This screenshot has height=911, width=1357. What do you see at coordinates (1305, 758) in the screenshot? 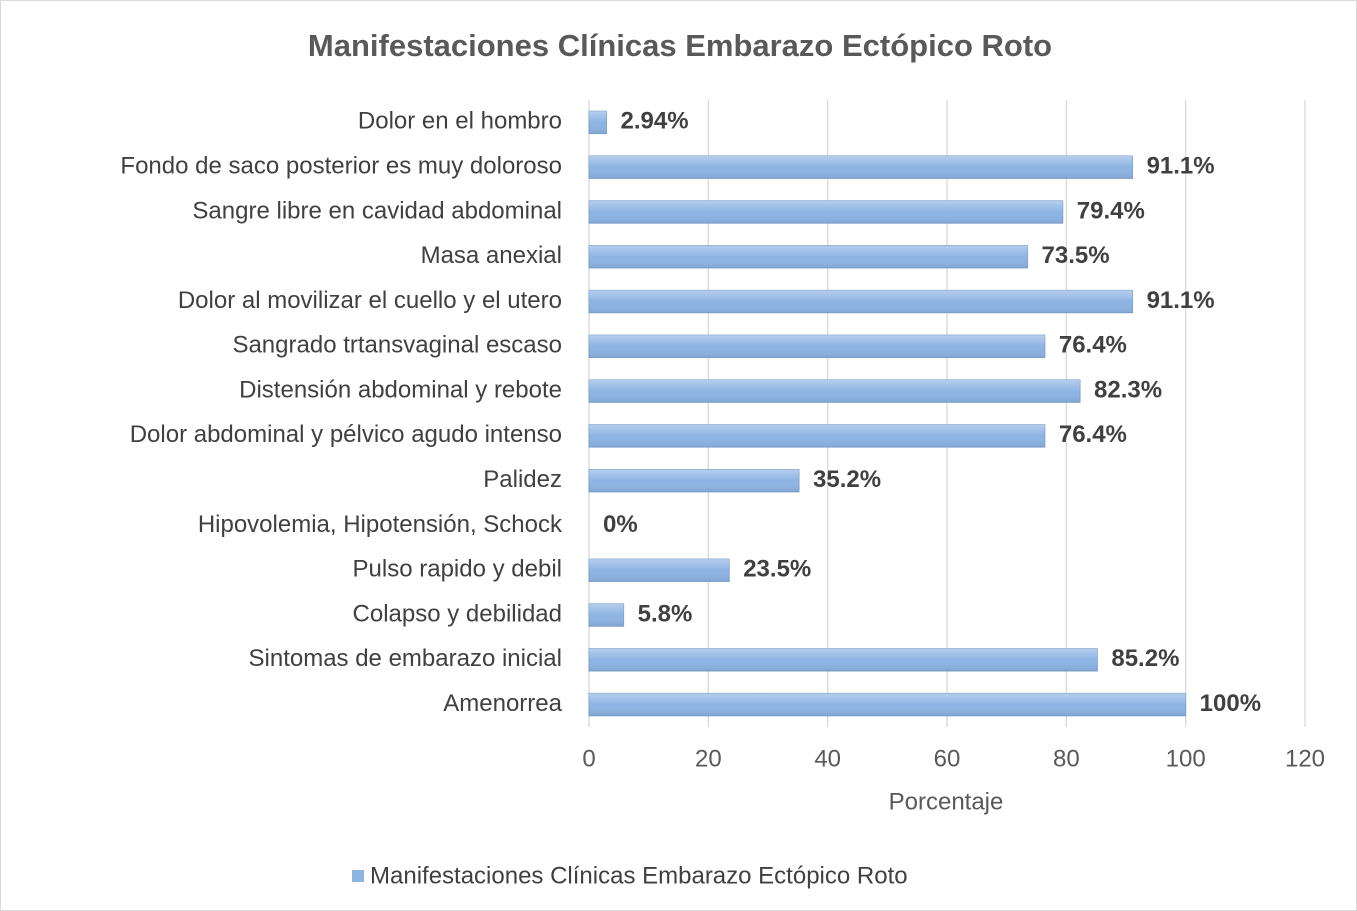
I see `x-tick-label: 120` at bounding box center [1305, 758].